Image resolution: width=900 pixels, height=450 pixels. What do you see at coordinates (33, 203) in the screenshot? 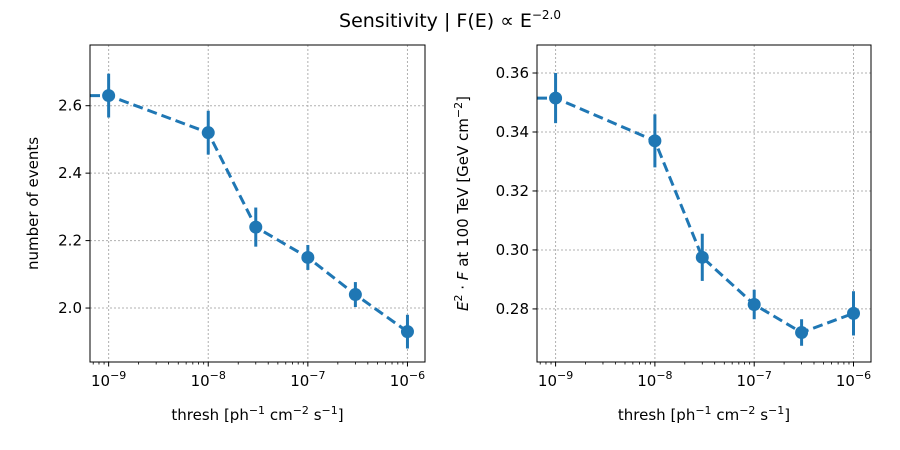
I see `y-axis-label: number of events` at bounding box center [33, 203].